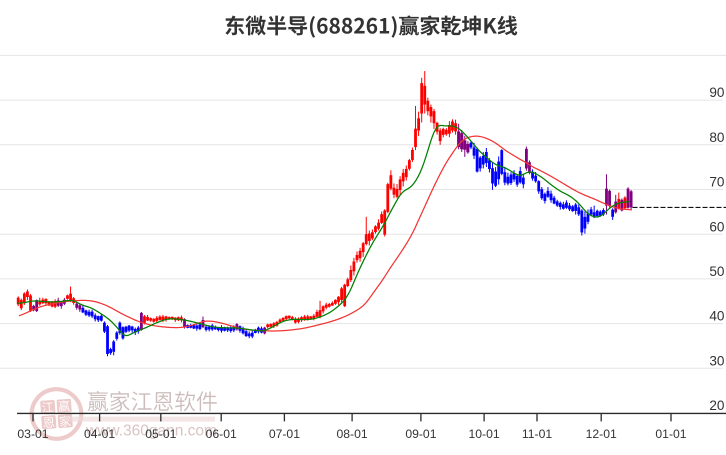 Image resolution: width=726 pixels, height=455 pixels. Describe the element at coordinates (99, 434) in the screenshot. I see `svg-text: 04-01` at that location.